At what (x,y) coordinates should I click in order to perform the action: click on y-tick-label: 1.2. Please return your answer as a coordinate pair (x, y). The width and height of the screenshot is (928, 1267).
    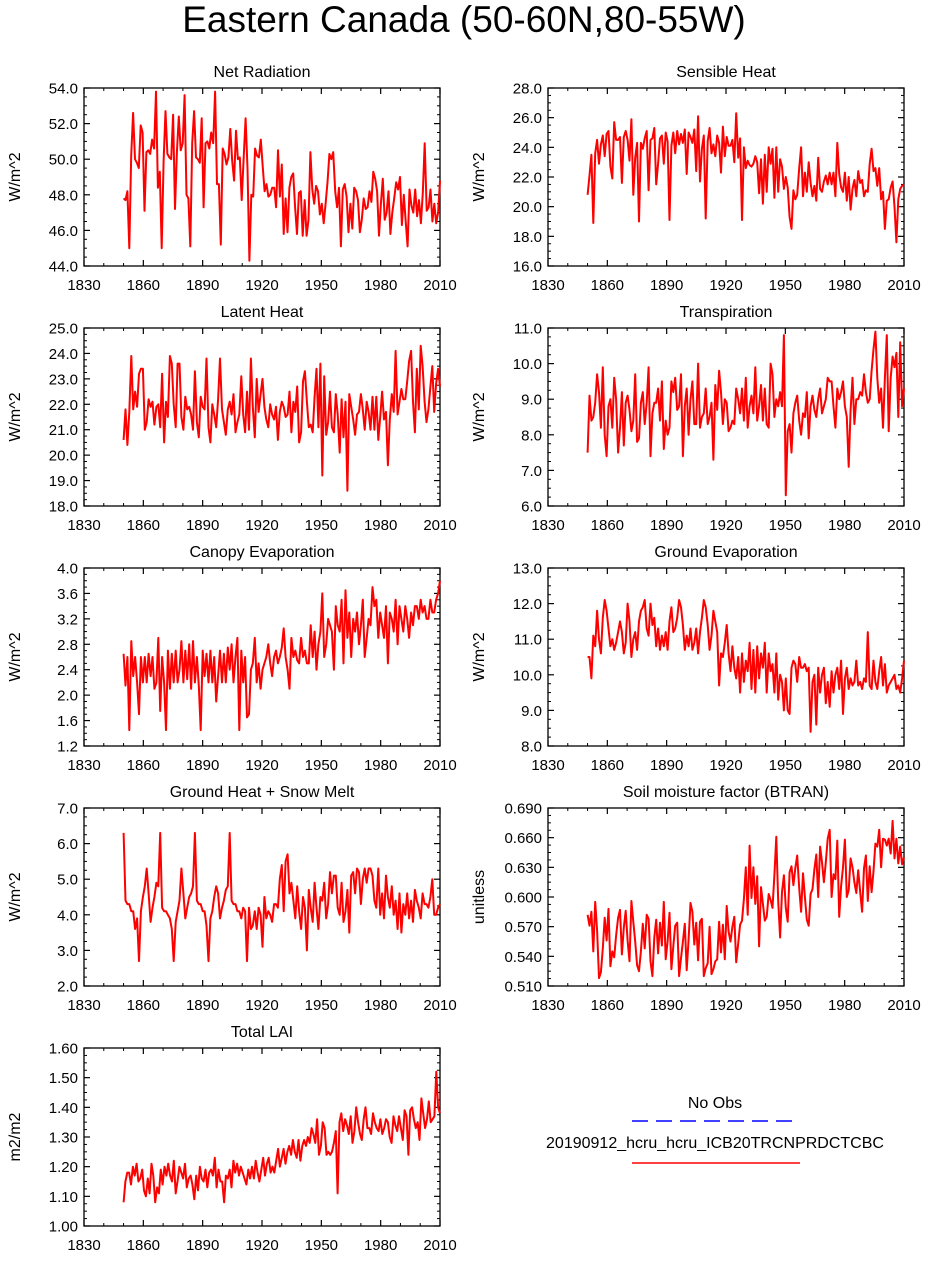
    Looking at the image, I should click on (67, 747).